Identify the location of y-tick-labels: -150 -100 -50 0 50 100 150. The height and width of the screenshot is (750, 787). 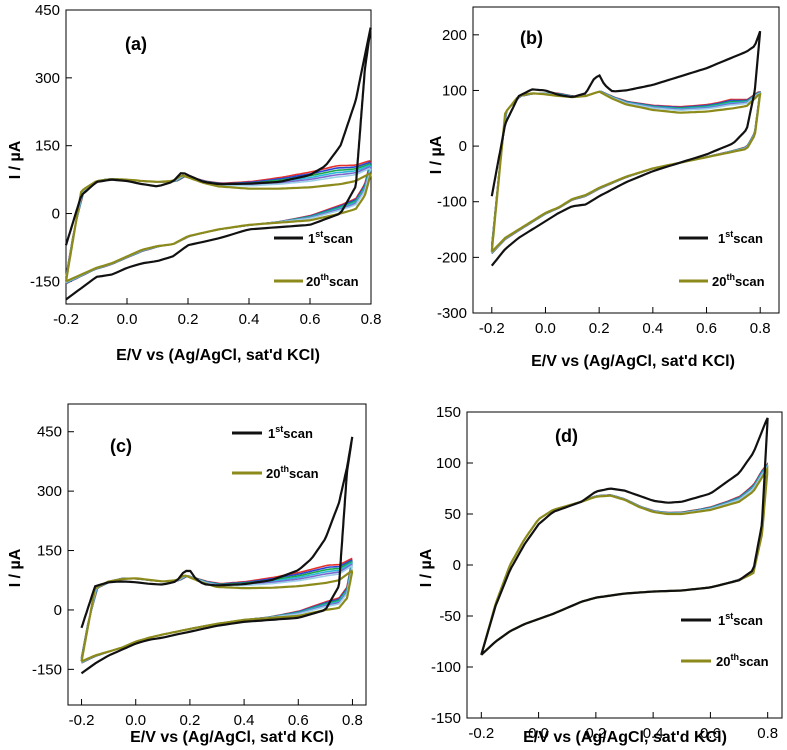
(452, 565).